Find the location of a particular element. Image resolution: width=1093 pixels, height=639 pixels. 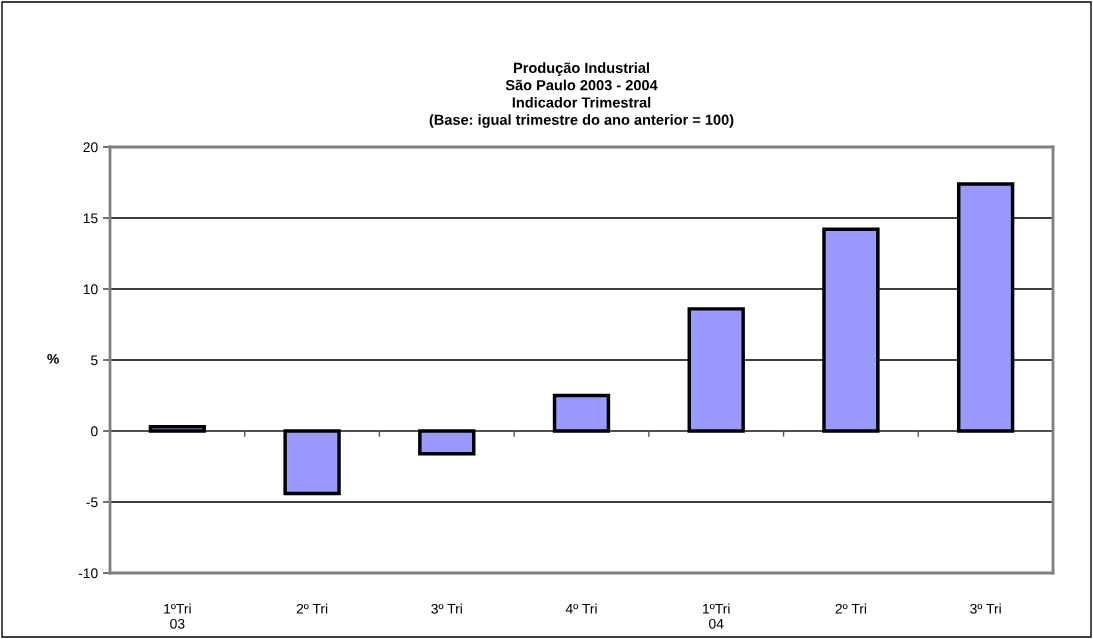

y-tick-label: 10 is located at coordinates (90, 289).